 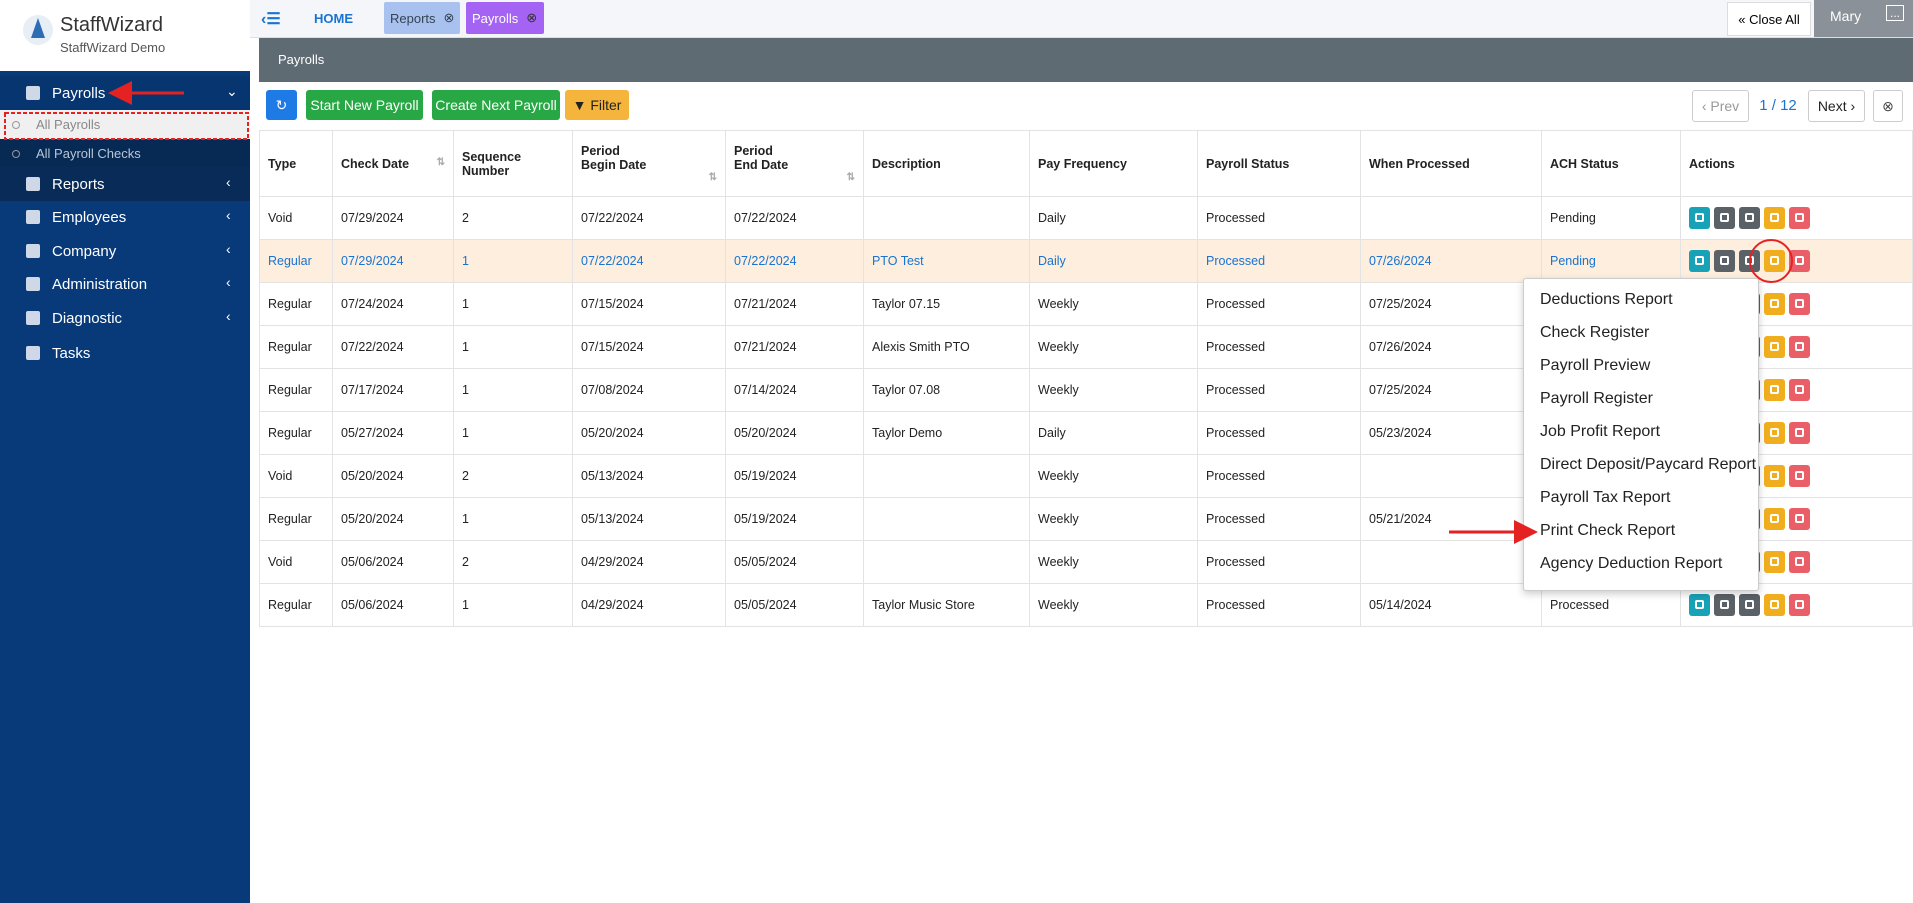 I want to click on nav-item: Employees ‹, so click(x=125, y=217).